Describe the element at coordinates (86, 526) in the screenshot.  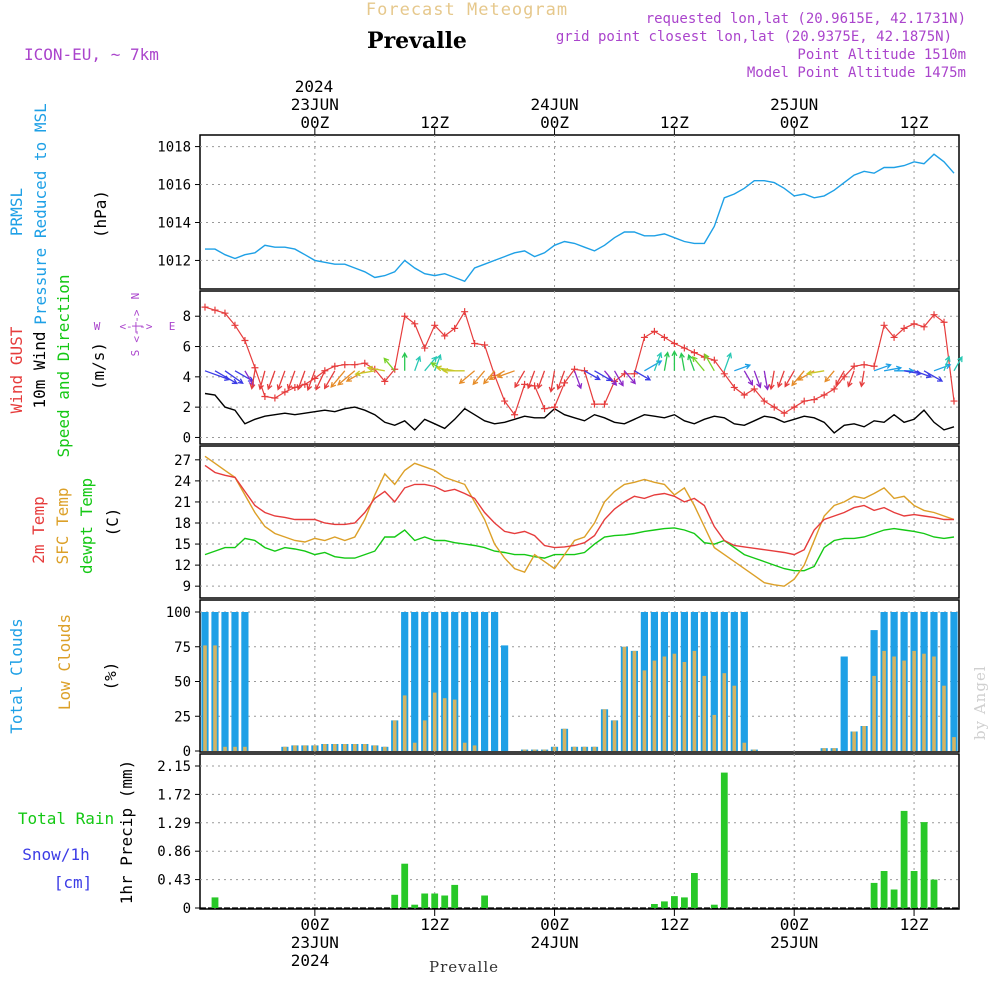
I see `temp-dewpt-label: dewpt Temp` at that location.